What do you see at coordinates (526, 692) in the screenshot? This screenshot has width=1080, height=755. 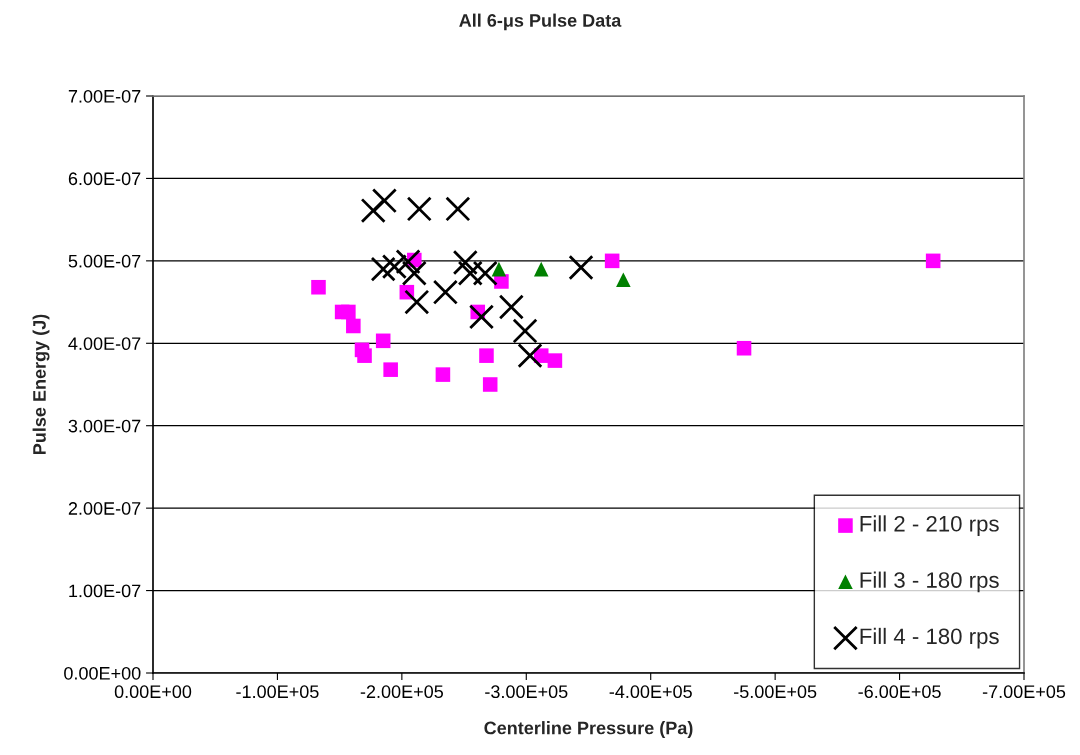 I see `x-tick-label: -3.00E+05` at bounding box center [526, 692].